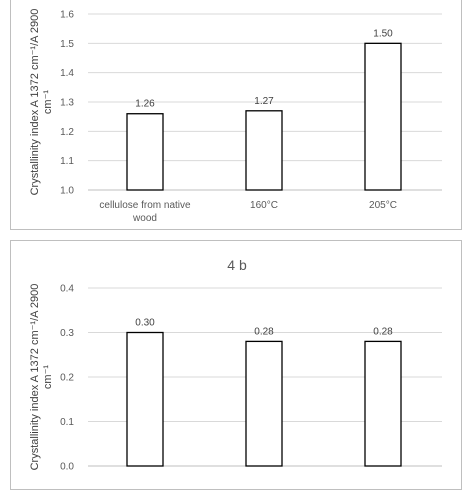 Image resolution: width=474 pixels, height=490 pixels. What do you see at coordinates (264, 205) in the screenshot?
I see `chart-a-x-tick-label: 160°C` at bounding box center [264, 205].